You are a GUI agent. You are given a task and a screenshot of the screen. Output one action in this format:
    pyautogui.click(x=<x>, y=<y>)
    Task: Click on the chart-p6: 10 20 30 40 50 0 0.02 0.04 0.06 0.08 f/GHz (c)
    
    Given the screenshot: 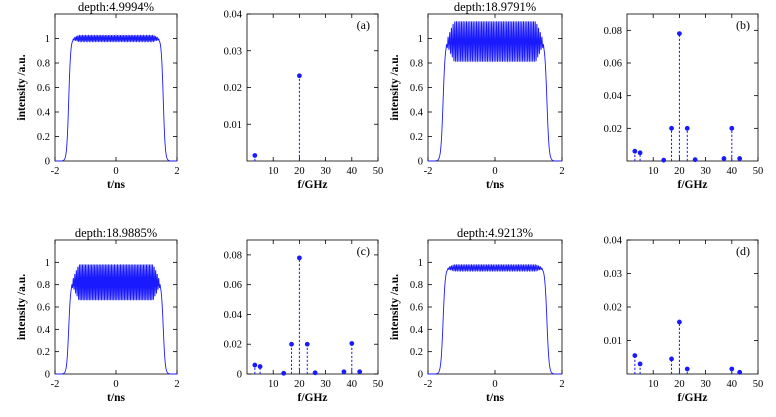 What is the action you would take?
    pyautogui.click(x=304, y=321)
    